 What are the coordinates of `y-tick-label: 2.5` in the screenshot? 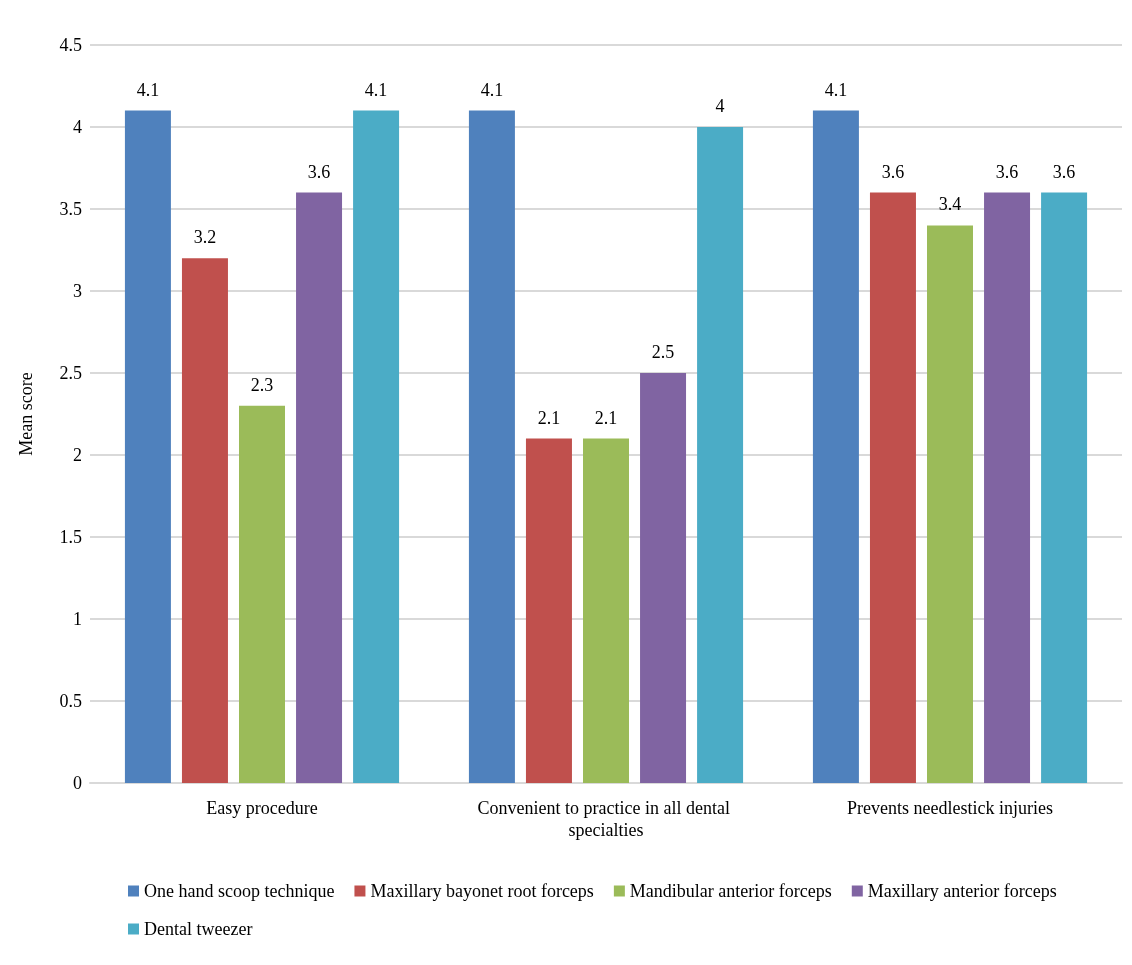 It's located at (70, 373).